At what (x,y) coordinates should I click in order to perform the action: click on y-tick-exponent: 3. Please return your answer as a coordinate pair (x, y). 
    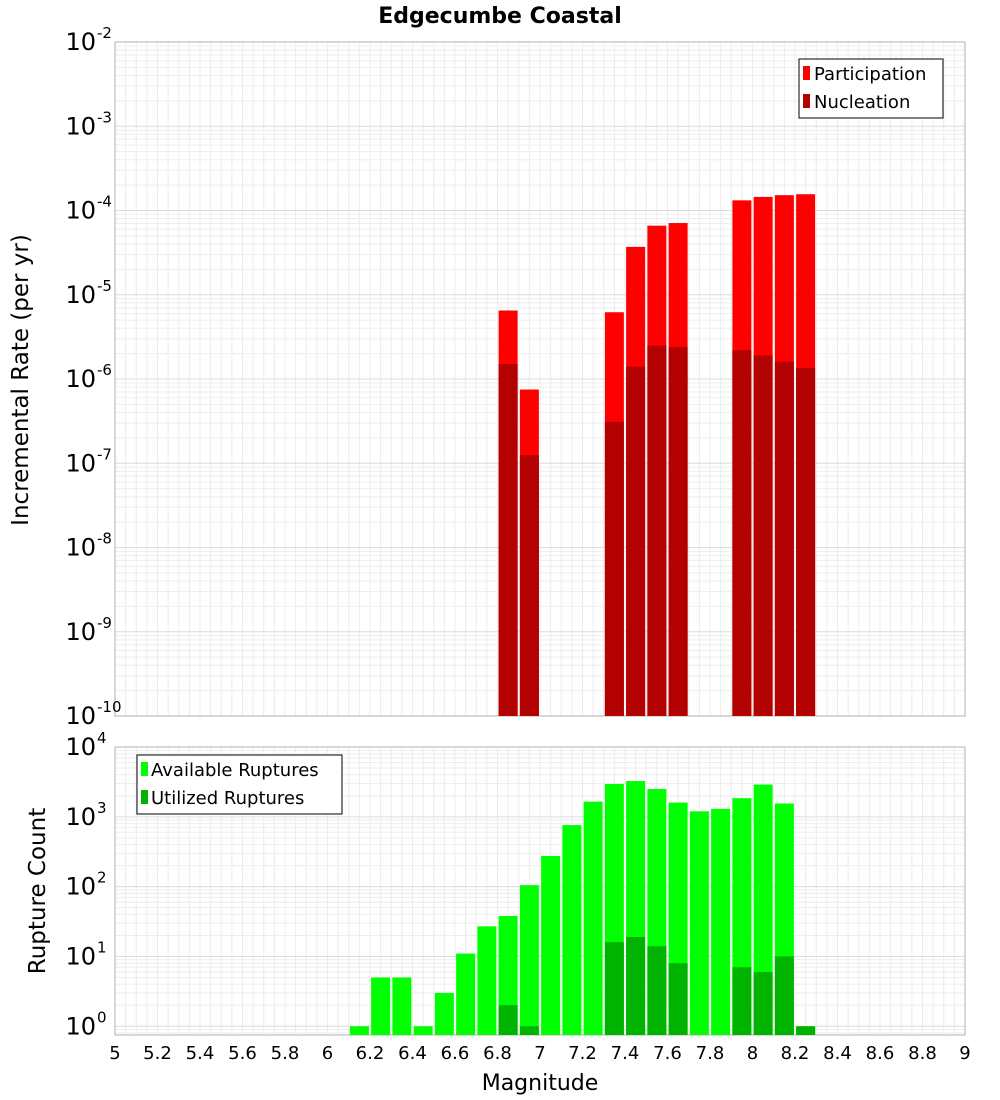
    Looking at the image, I should click on (102, 808).